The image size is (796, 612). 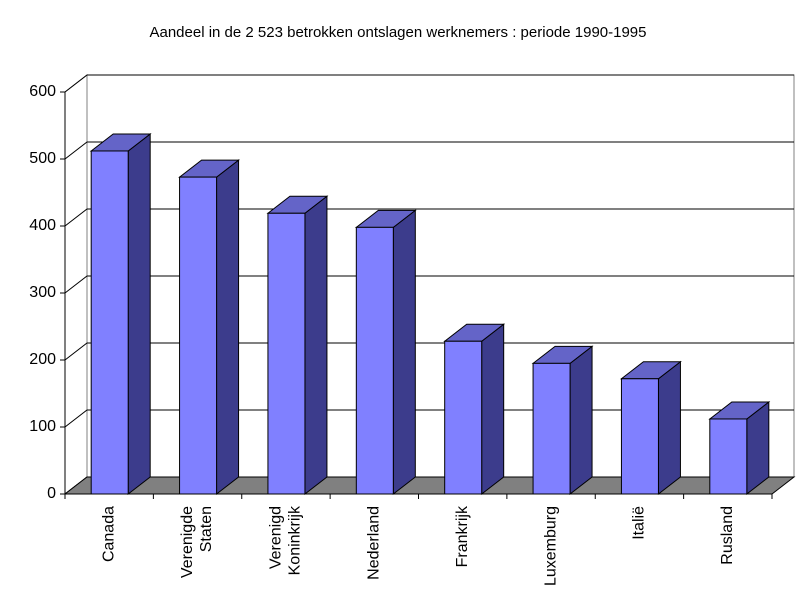 What do you see at coordinates (639, 523) in the screenshot?
I see `x-tick-label: Italië` at bounding box center [639, 523].